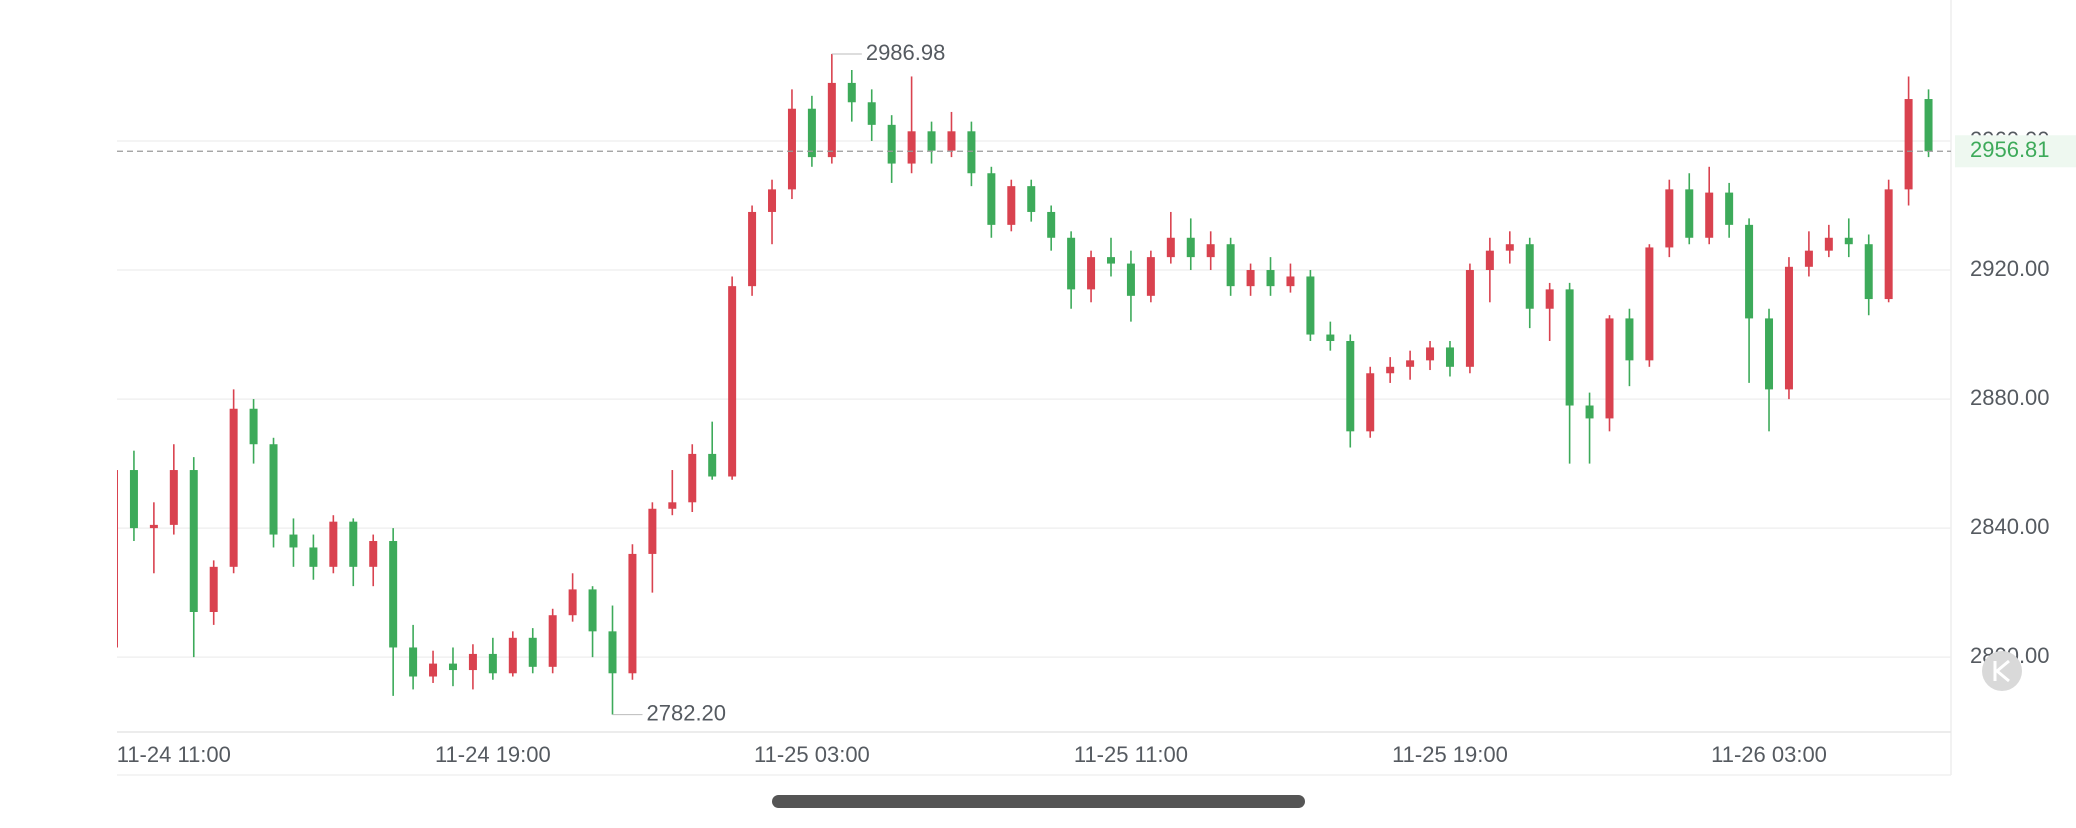  I want to click on y-tick-label: 2920.00, so click(2010, 268).